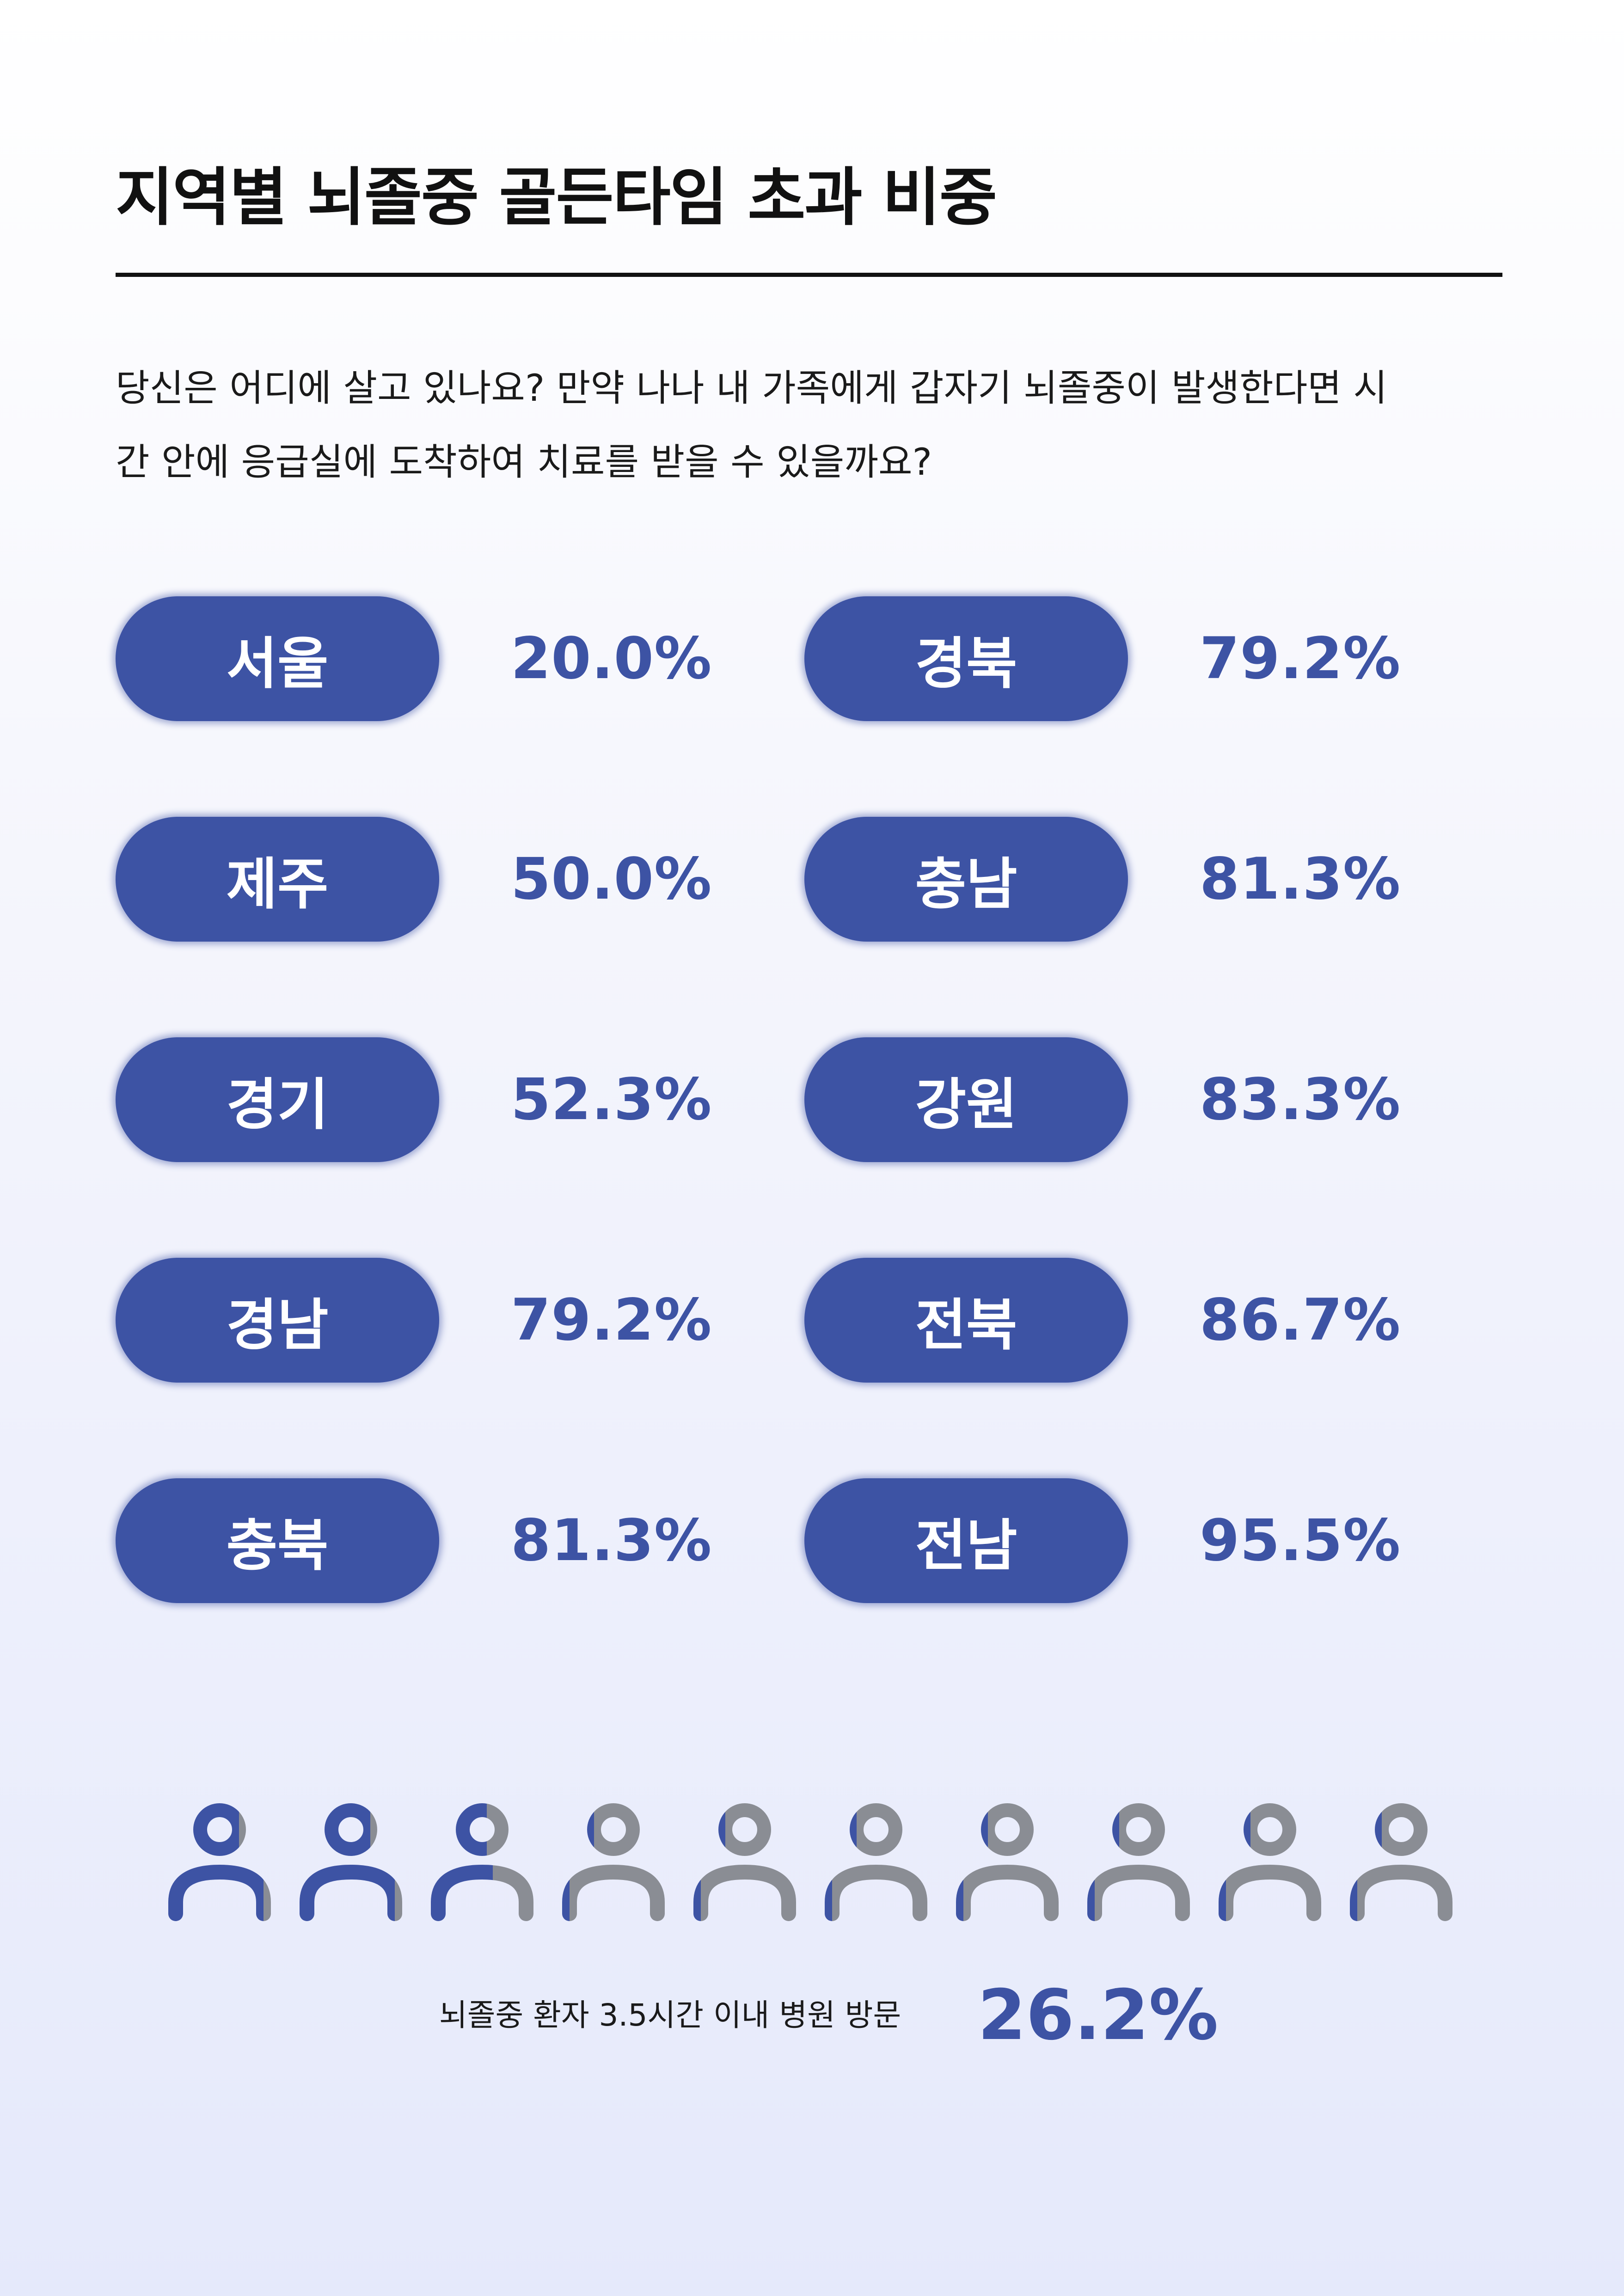 The height and width of the screenshot is (2296, 1624). What do you see at coordinates (966, 658) in the screenshot?
I see `region-pill-gyeongbuk: 경북` at bounding box center [966, 658].